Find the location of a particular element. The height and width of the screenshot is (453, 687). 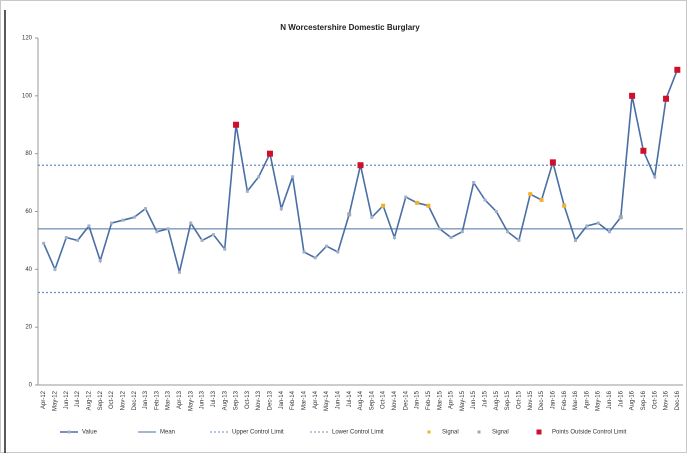

x-tick-label: Oct-13 is located at coordinates (248, 399).